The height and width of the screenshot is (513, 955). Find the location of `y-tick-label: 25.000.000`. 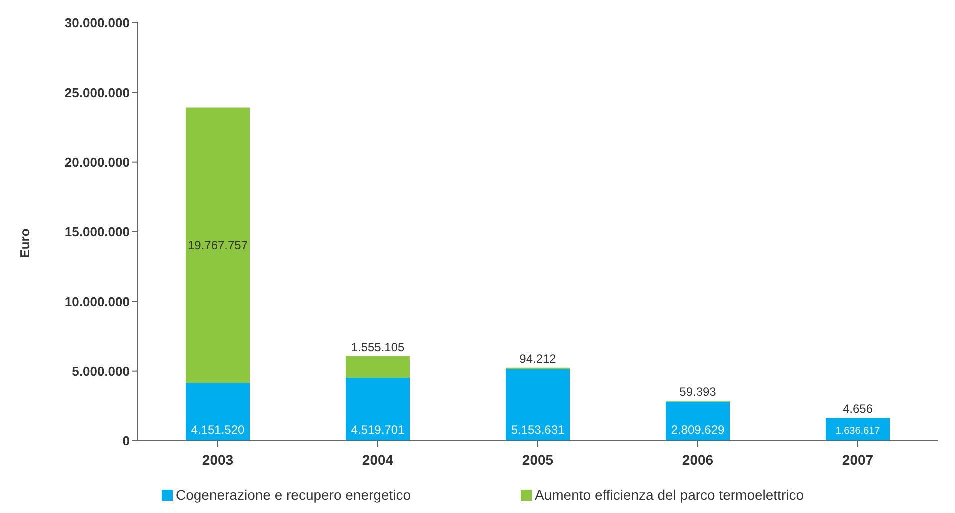

y-tick-label: 25.000.000 is located at coordinates (97, 92).